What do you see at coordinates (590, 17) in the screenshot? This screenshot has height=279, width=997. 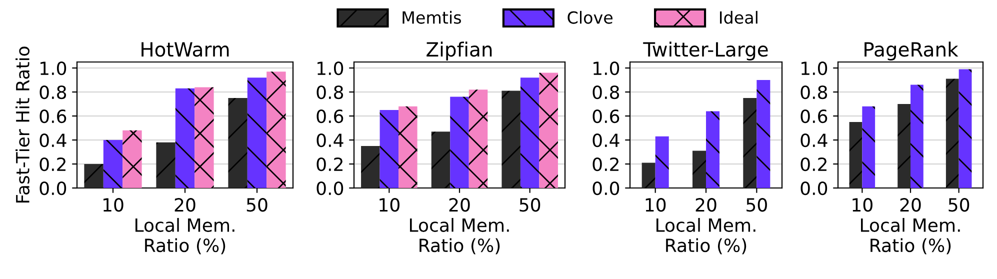 I see `legend-label: Clove` at bounding box center [590, 17].